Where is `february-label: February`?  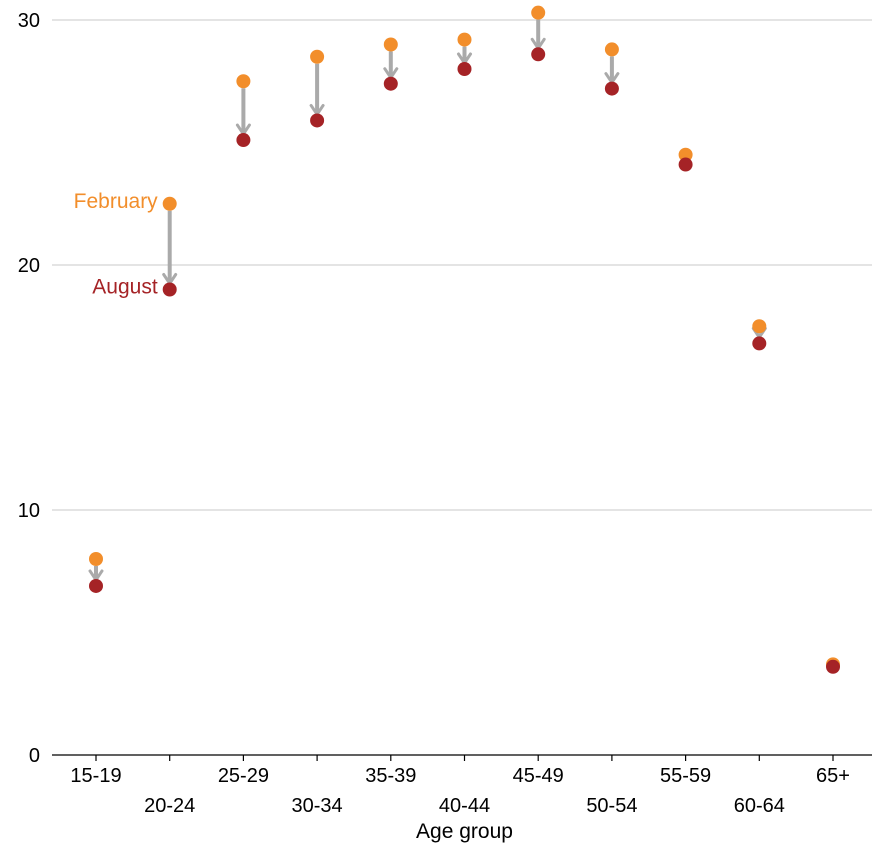 february-label: February is located at coordinates (116, 201).